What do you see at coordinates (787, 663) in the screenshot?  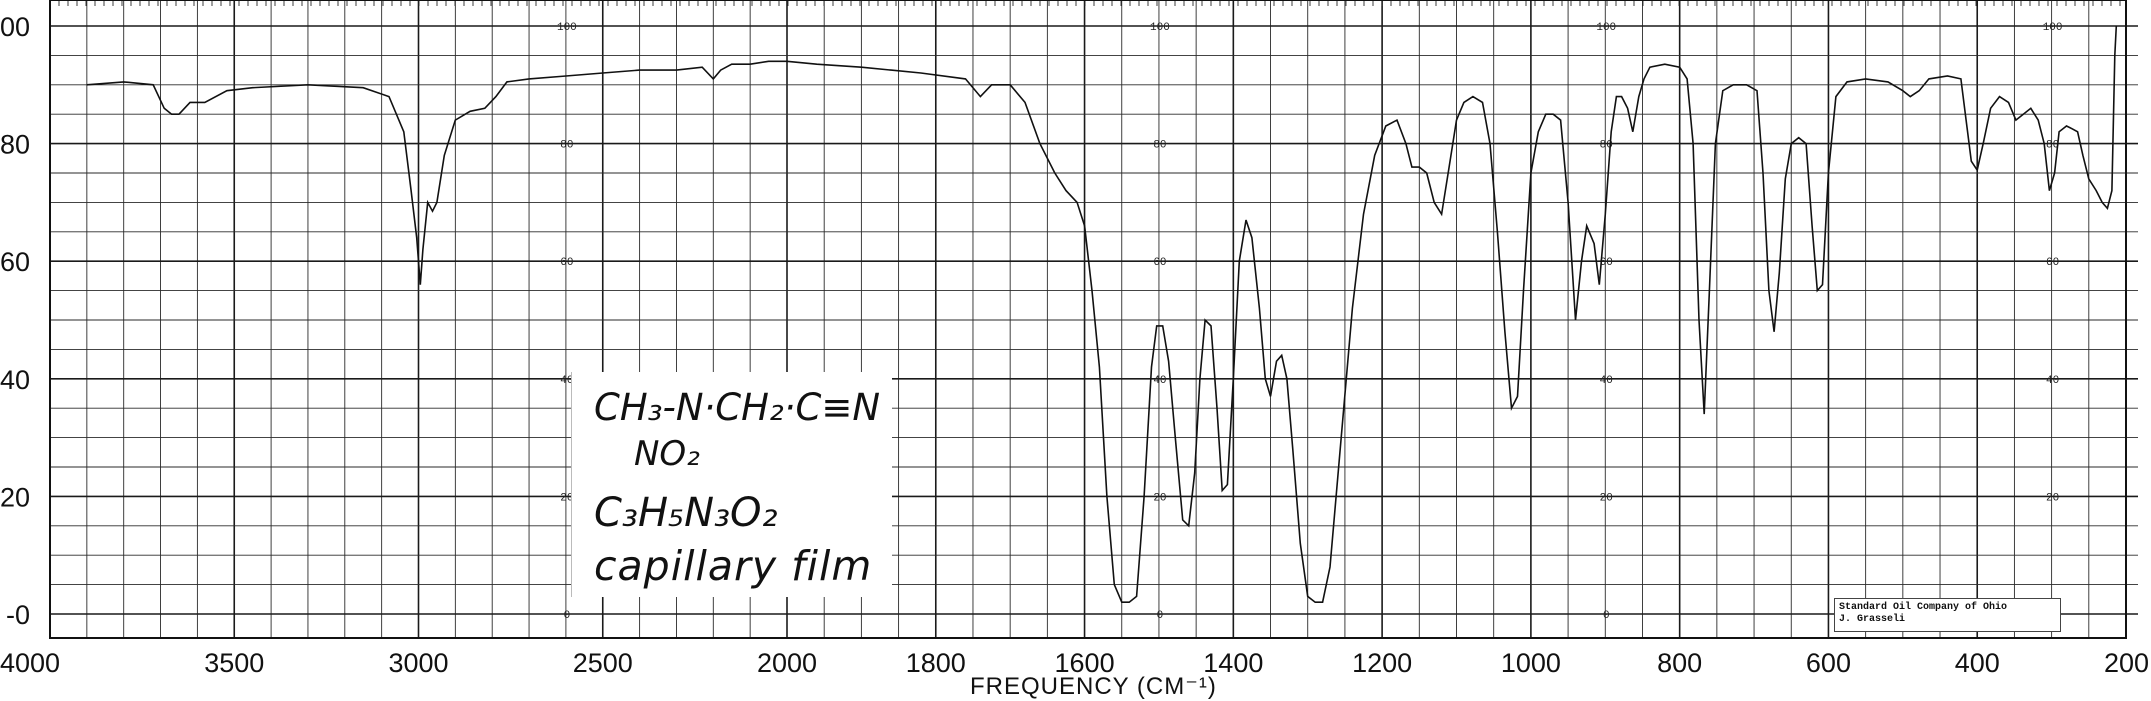 I see `x-tick-label: 2000` at bounding box center [787, 663].